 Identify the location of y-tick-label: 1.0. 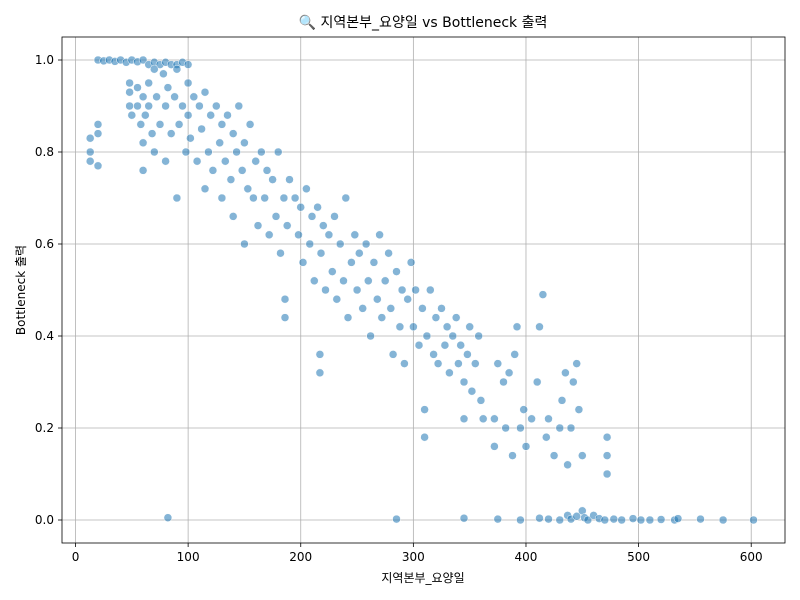
(44, 60).